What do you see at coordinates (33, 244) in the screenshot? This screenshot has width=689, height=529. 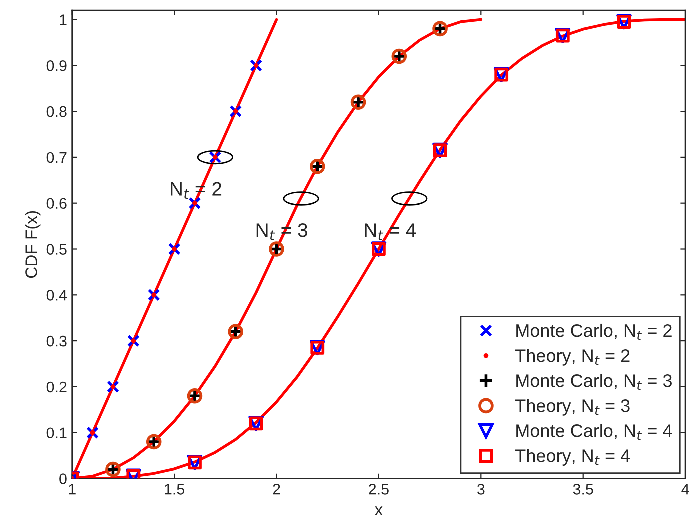 I see `y-axis-title: CDF F(x)` at bounding box center [33, 244].